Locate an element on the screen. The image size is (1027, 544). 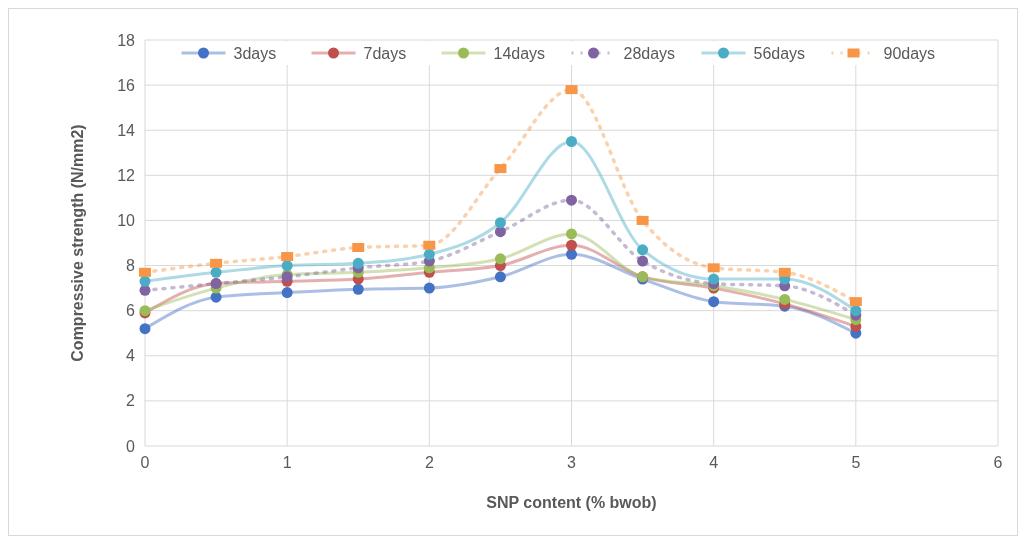
x-tick-label: 2 is located at coordinates (429, 462).